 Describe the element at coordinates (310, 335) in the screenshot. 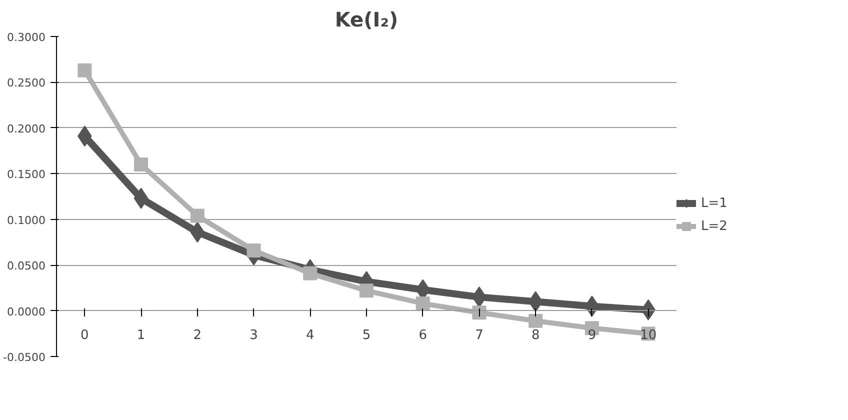

I see `x-tick-label: 4` at that location.